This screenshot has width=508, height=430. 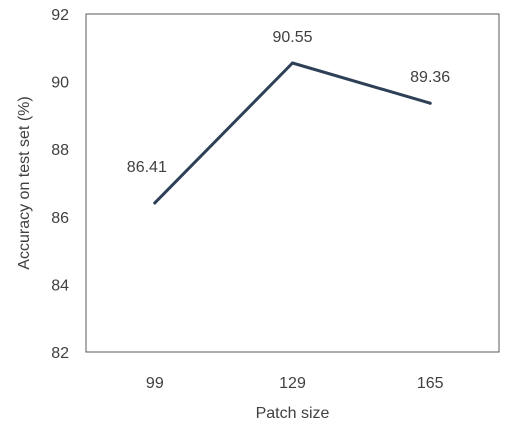 I want to click on y-tick-label: 88, so click(x=60, y=150).